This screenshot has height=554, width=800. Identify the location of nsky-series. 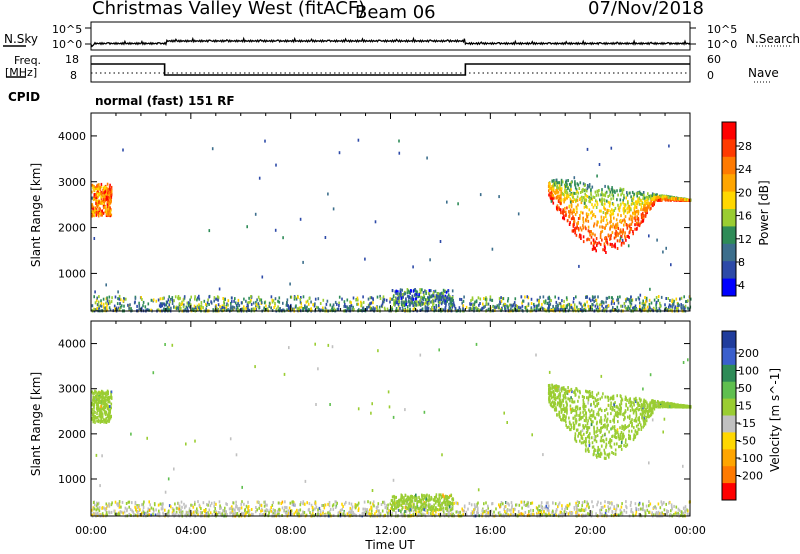
(390, 42).